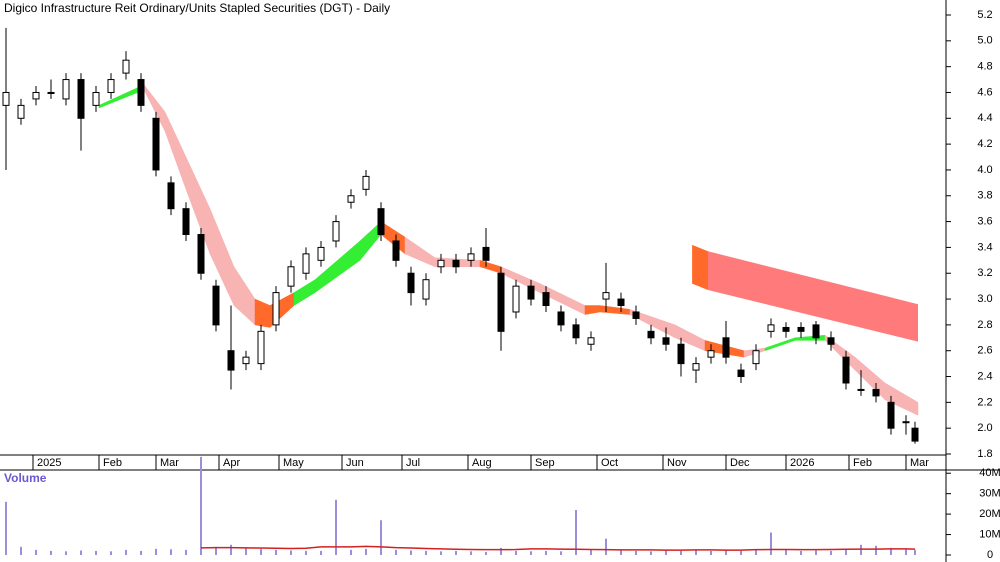  Describe the element at coordinates (989, 494) in the screenshot. I see `volume-tick-label: 30M` at that location.